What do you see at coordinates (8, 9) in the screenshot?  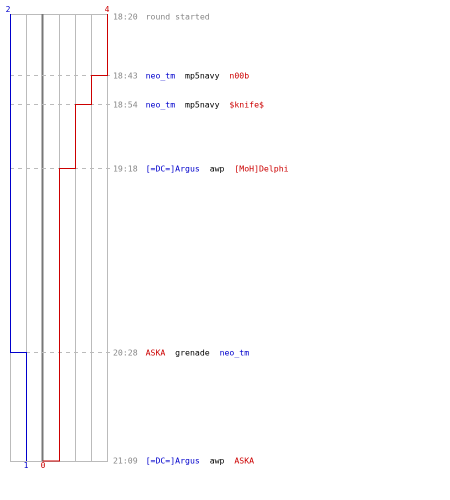 I see `blue-start-count: 2` at bounding box center [8, 9].